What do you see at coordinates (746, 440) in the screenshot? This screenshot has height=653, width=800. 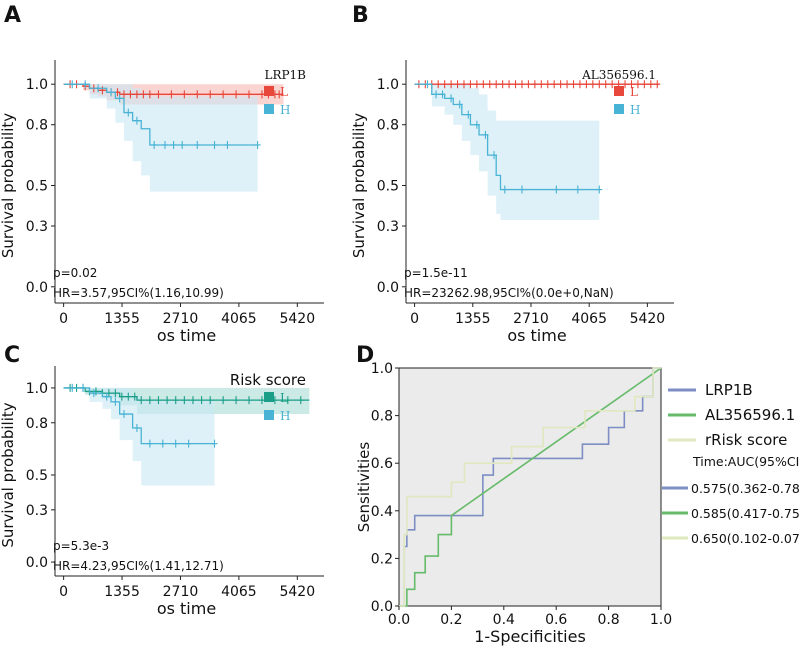 I see `legend-name: rRisk score` at bounding box center [746, 440].